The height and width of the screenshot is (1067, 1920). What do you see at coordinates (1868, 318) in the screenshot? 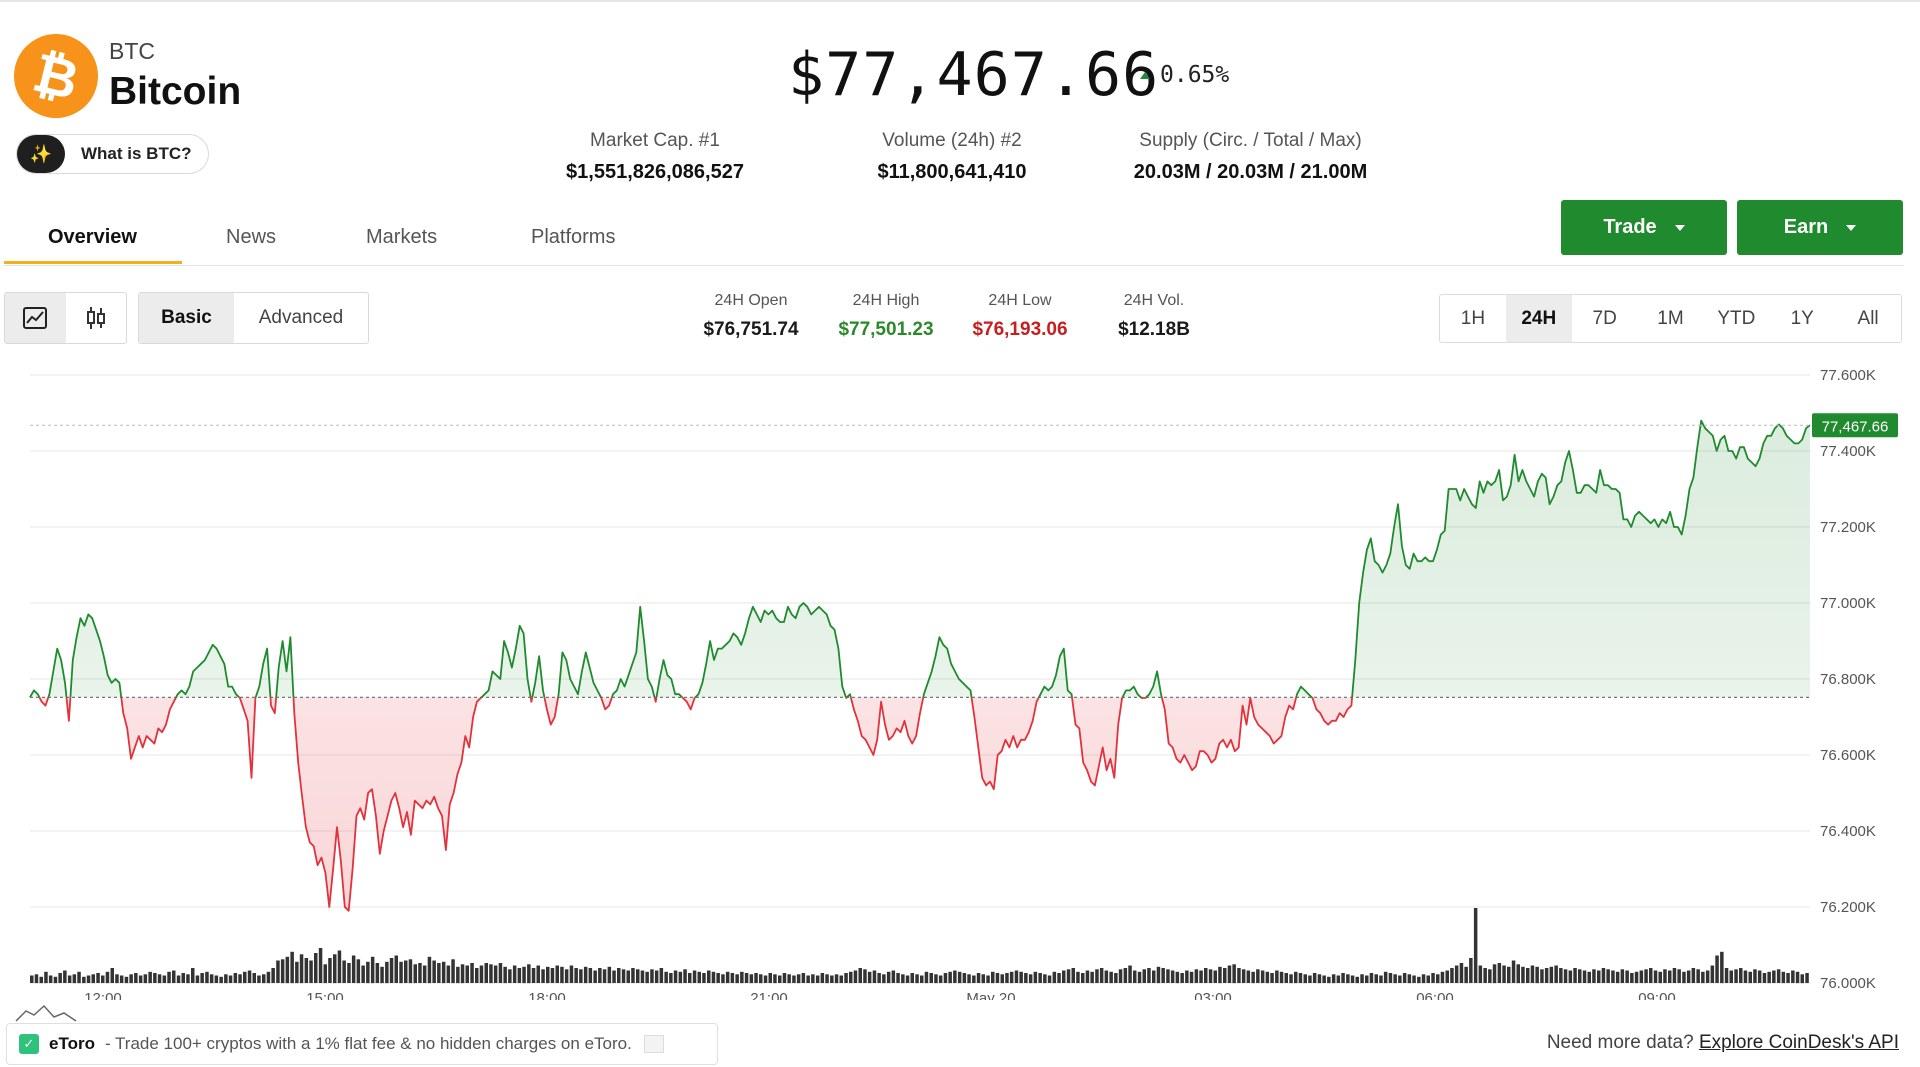
I see `range-all: All` at bounding box center [1868, 318].